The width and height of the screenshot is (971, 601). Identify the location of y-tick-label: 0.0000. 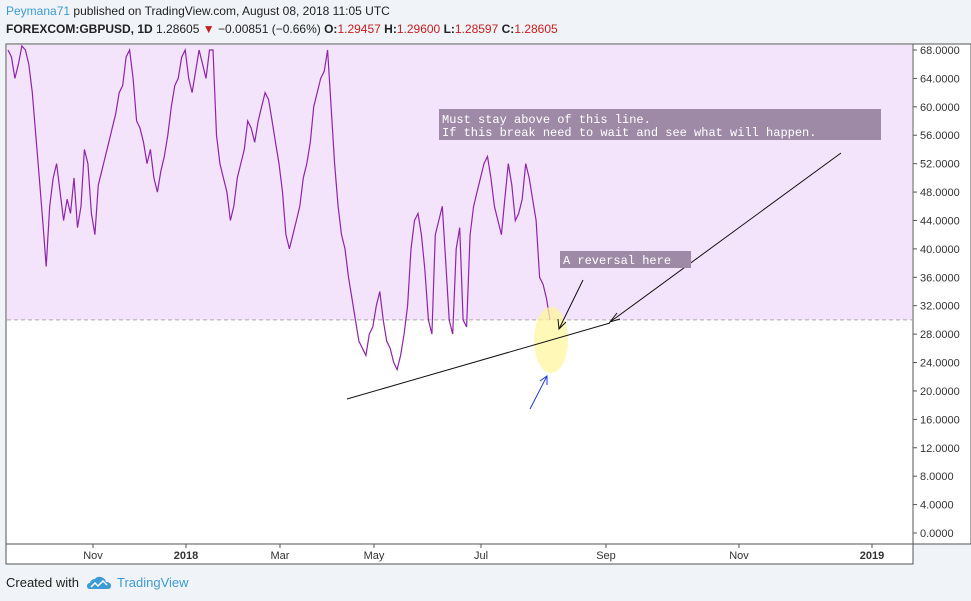
(937, 534).